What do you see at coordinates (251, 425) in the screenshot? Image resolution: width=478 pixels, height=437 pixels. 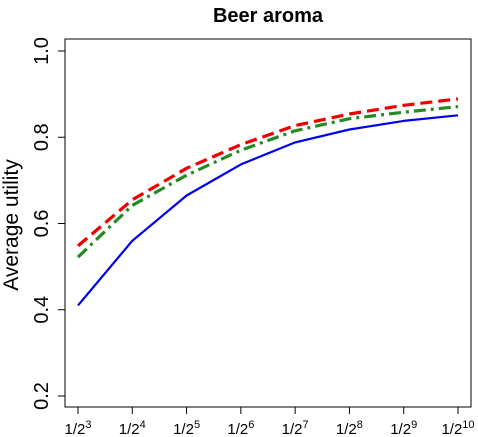 I see `x-tick-exponent: 6` at bounding box center [251, 425].